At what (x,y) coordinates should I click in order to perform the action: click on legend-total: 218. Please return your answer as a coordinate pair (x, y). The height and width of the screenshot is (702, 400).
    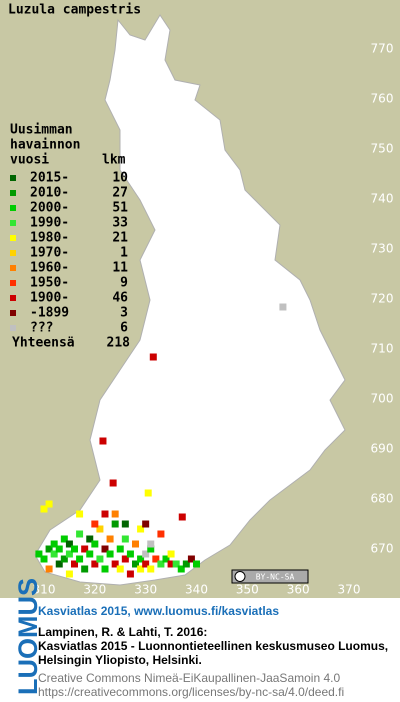
    Looking at the image, I should click on (119, 343).